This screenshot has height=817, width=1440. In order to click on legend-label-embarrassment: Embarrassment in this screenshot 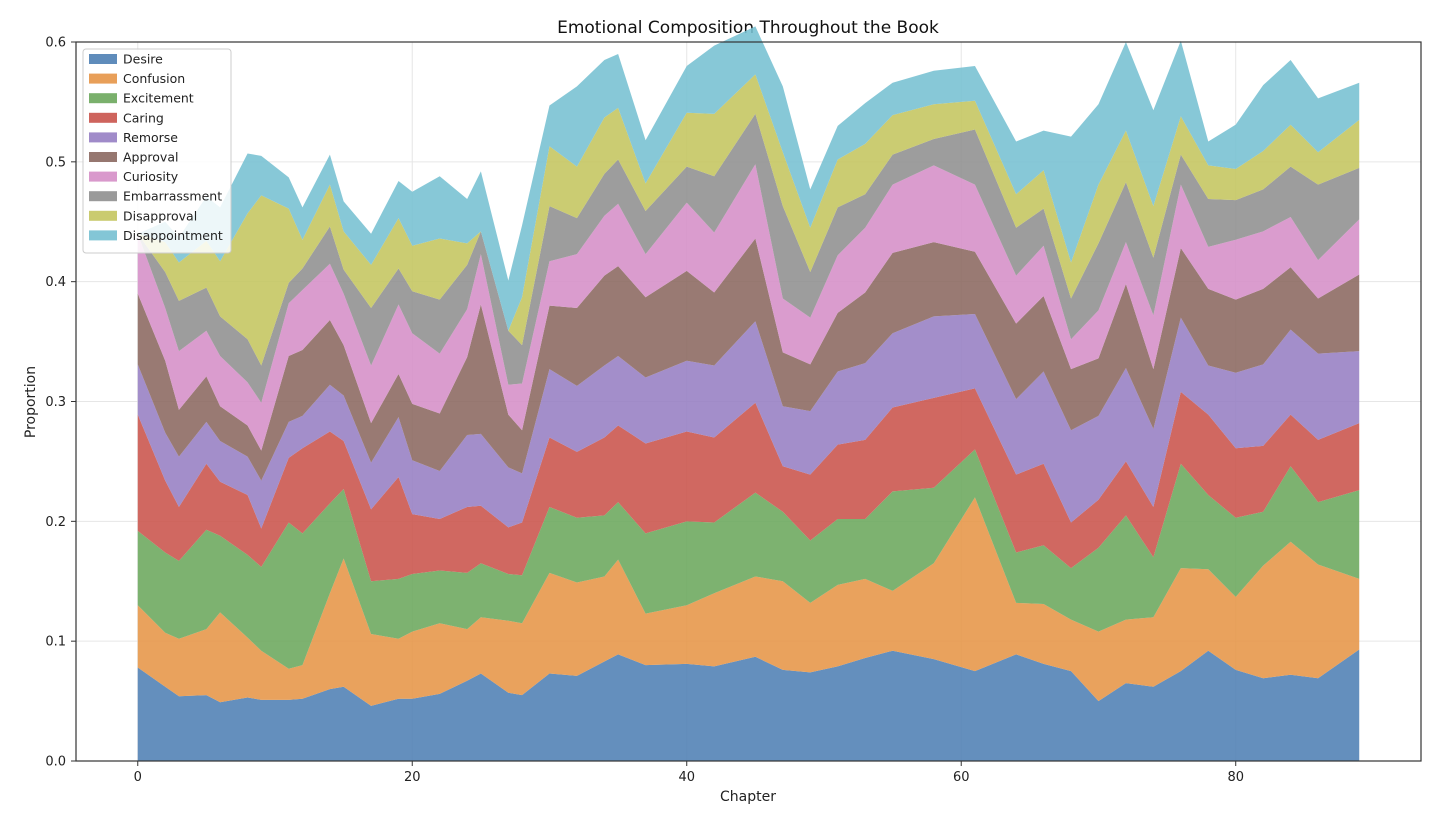, I will do `click(172, 196)`.